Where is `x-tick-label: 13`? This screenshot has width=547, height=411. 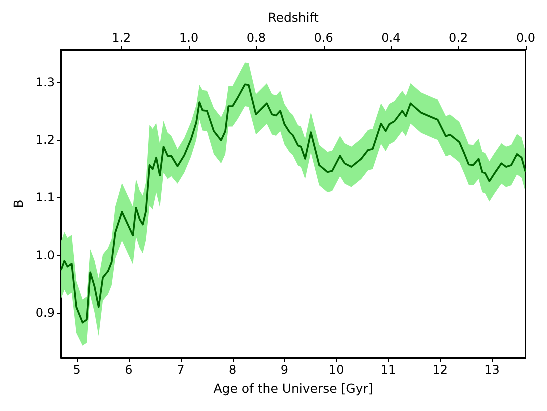
x-tick-label: 13 is located at coordinates (492, 370).